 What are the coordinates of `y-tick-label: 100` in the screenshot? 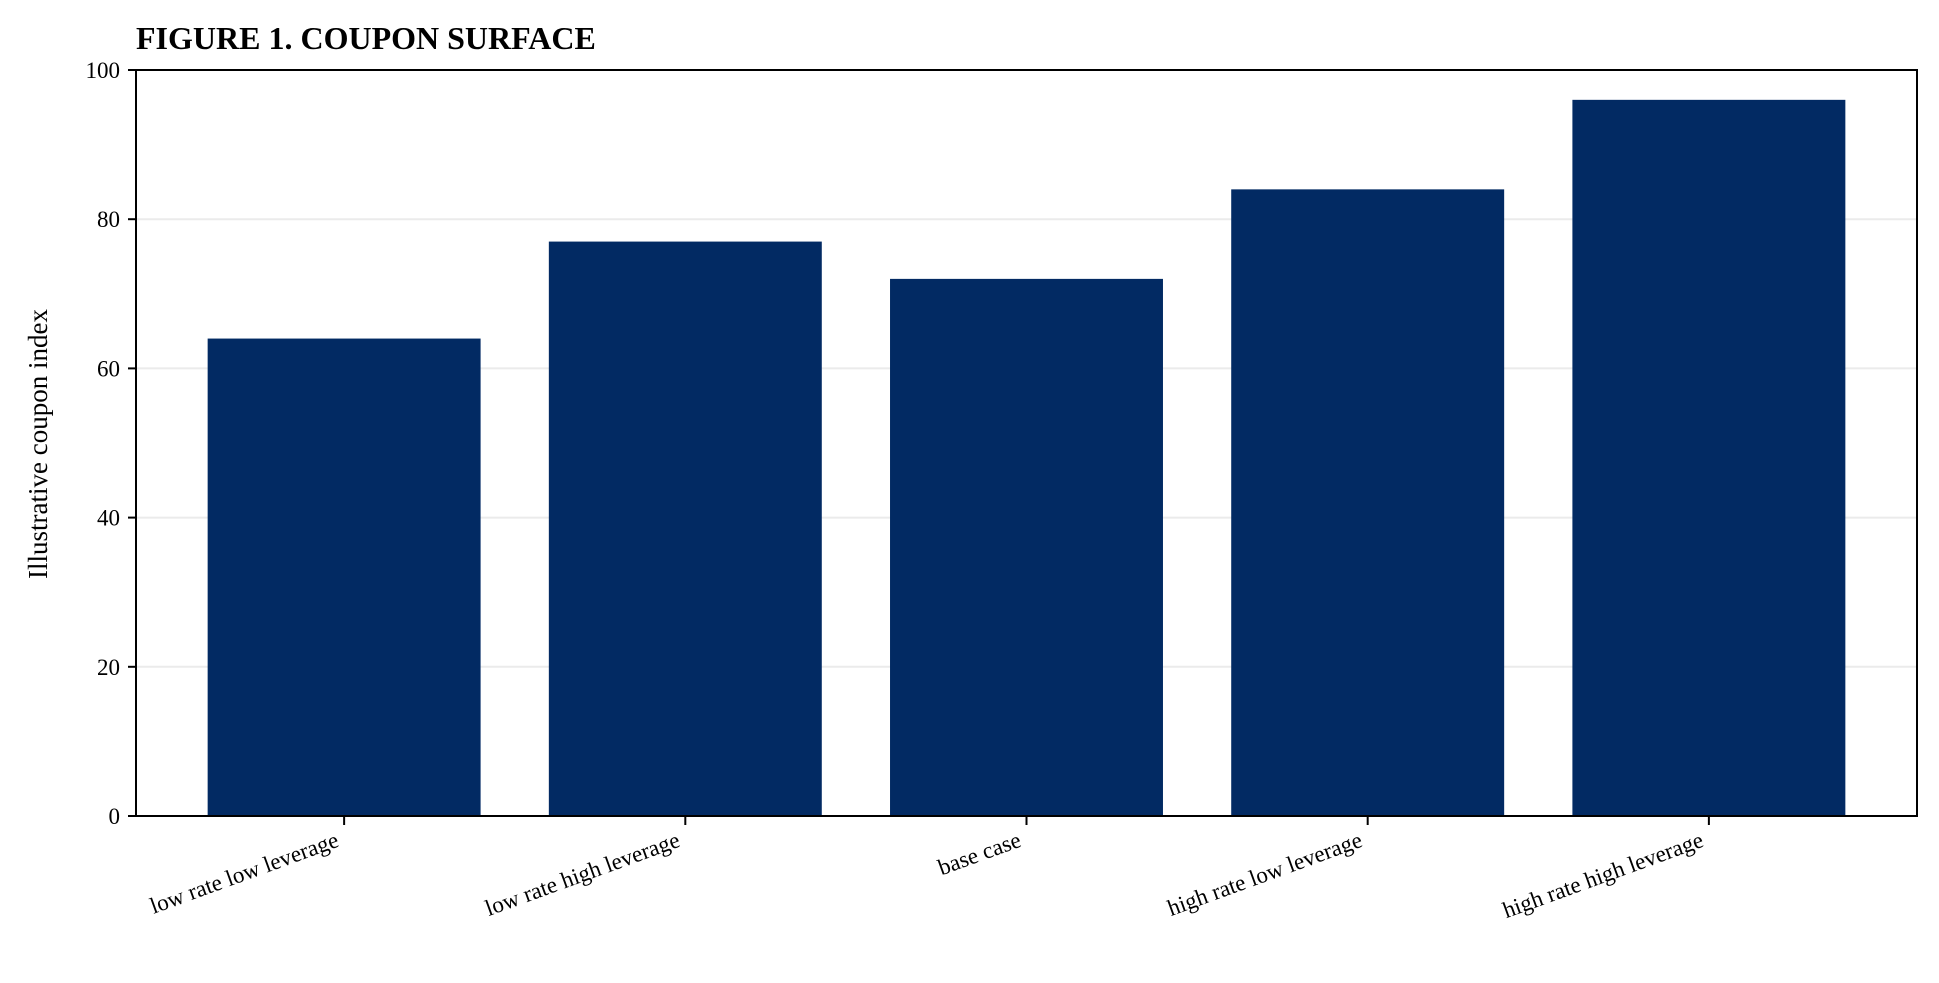 It's located at (103, 70).